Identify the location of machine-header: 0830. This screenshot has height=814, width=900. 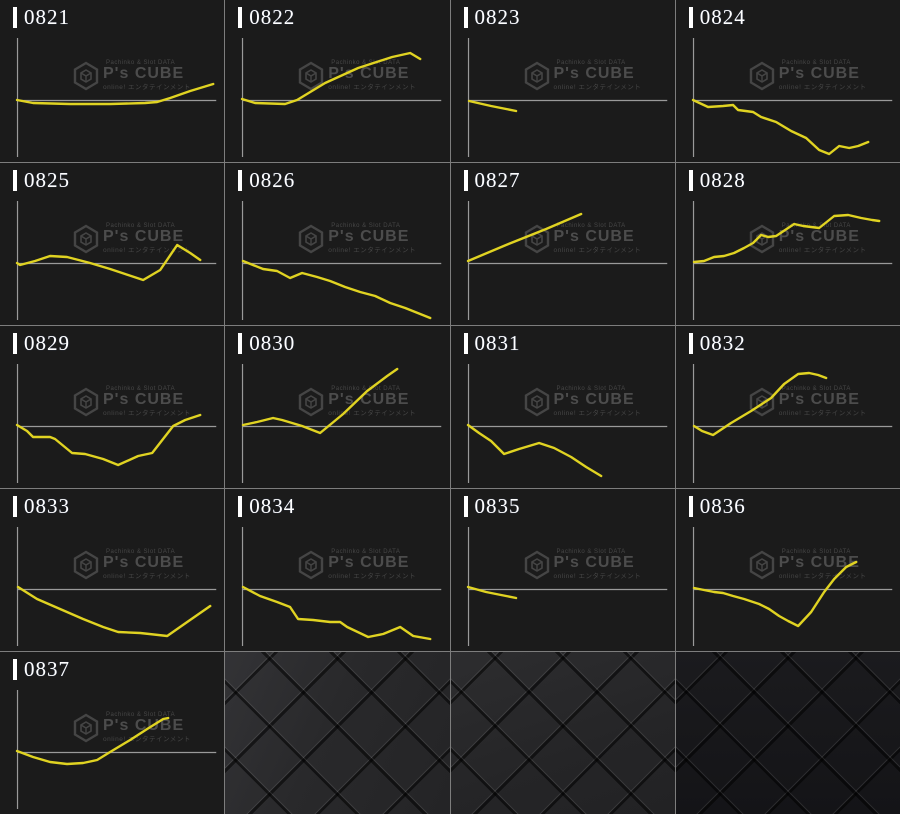
(266, 343).